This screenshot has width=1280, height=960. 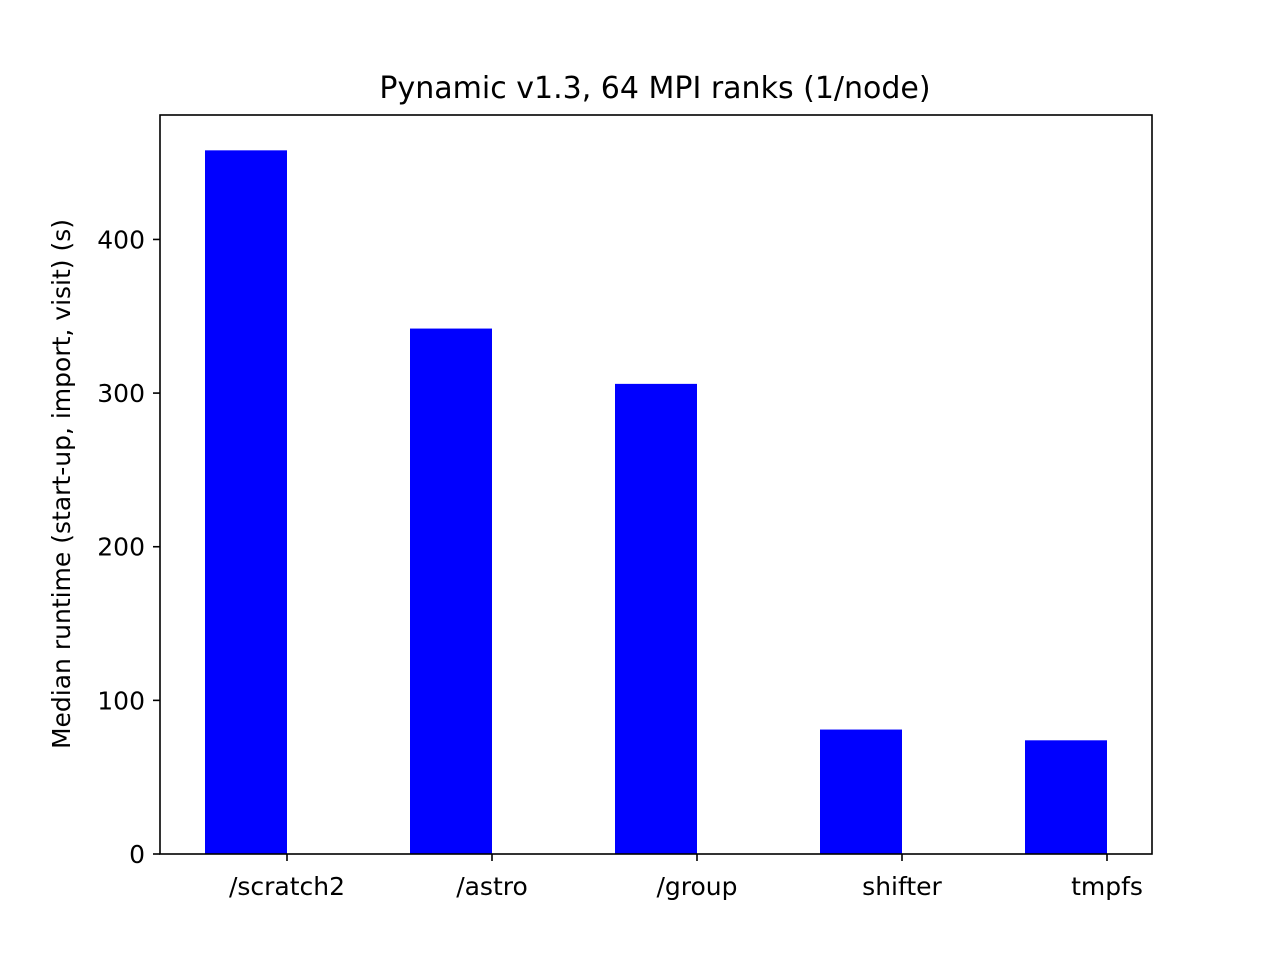 What do you see at coordinates (654, 88) in the screenshot?
I see `chart-title: Pynamic v1.3, 64 MPI ranks (1/node)` at bounding box center [654, 88].